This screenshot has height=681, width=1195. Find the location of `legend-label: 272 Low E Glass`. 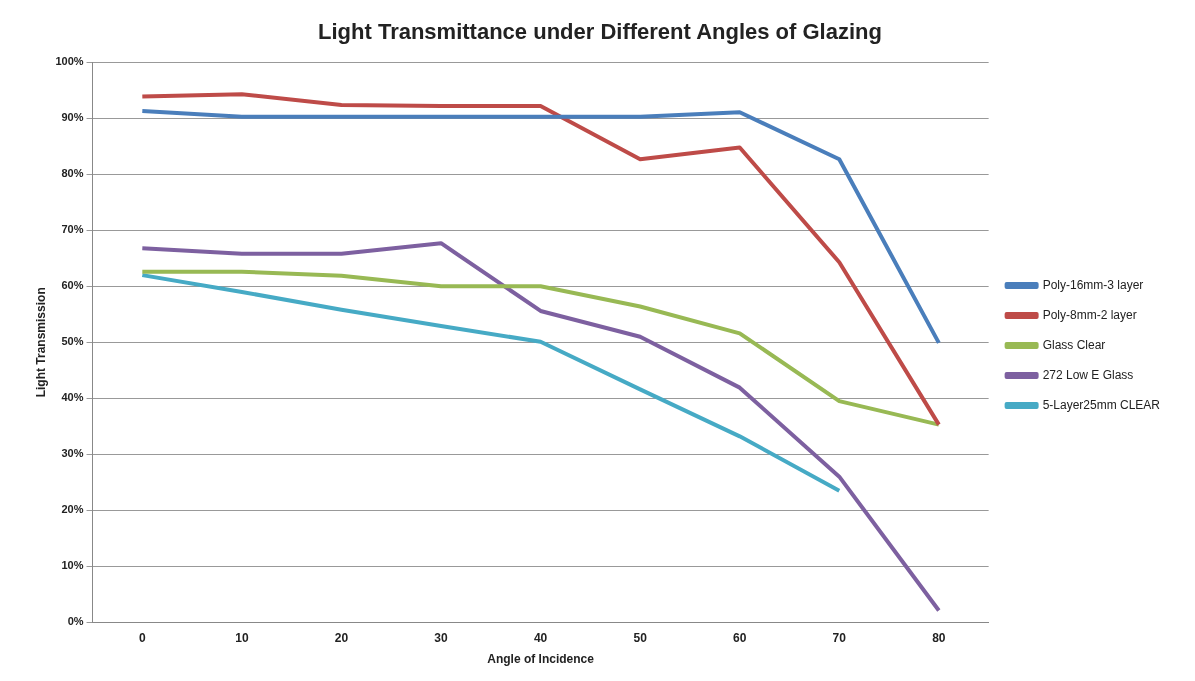

legend-label: 272 Low E Glass is located at coordinates (1088, 374).